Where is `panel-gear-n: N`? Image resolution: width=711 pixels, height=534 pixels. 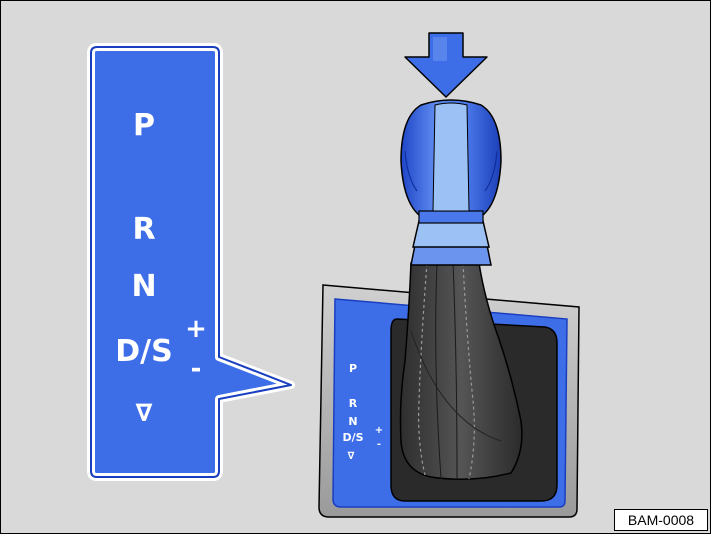 panel-gear-n: N is located at coordinates (143, 286).